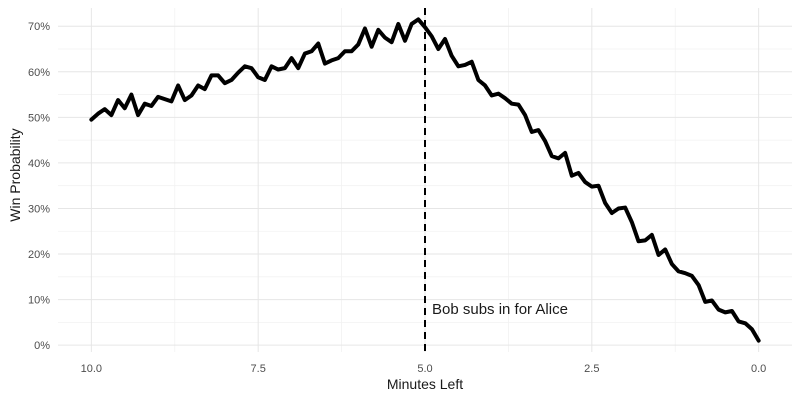 Image resolution: width=800 pixels, height=400 pixels. Describe the element at coordinates (39, 301) in the screenshot. I see `y-tick-label: 10%` at that location.